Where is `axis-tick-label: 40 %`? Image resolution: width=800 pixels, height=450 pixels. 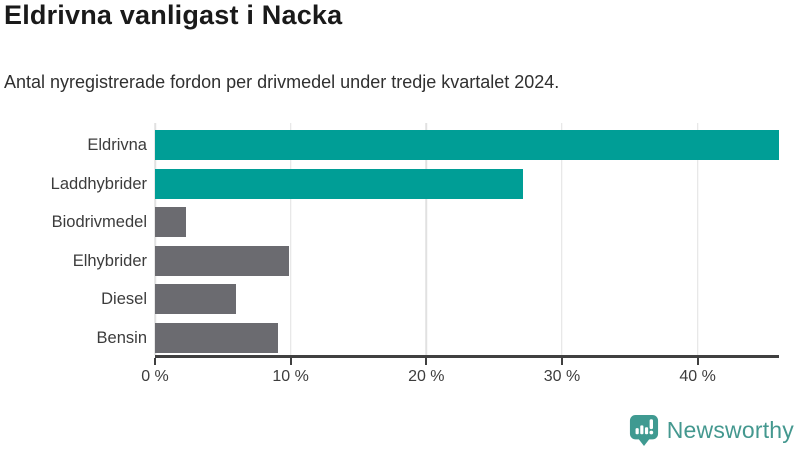 axis-tick-label: 40 % is located at coordinates (697, 376).